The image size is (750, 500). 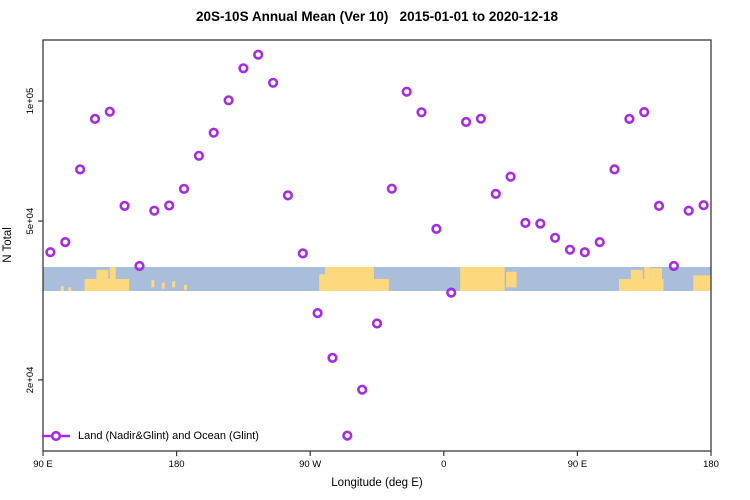 I want to click on legend-marker-icon, so click(x=56, y=436).